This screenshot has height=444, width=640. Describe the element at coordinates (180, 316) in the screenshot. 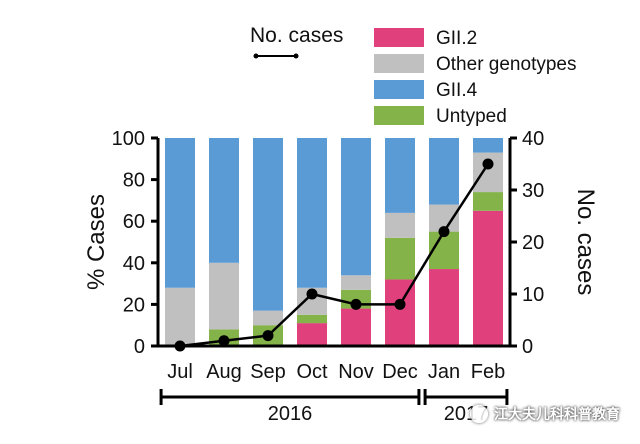

I see `bar-other-genotypes-jul` at that location.